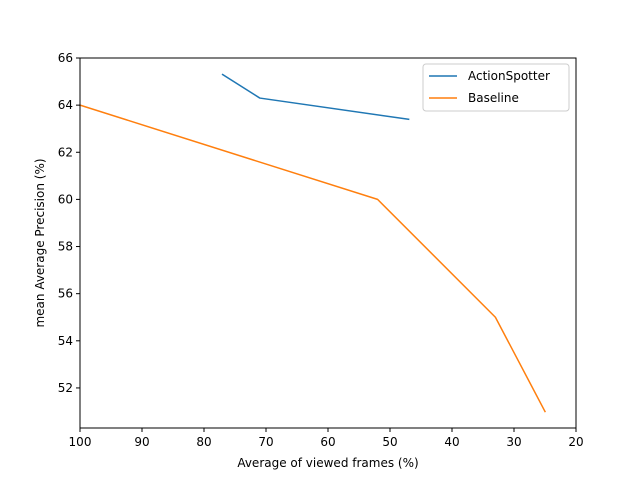  Describe the element at coordinates (493, 98) in the screenshot. I see `legend-label-baseline: Baseline` at that location.